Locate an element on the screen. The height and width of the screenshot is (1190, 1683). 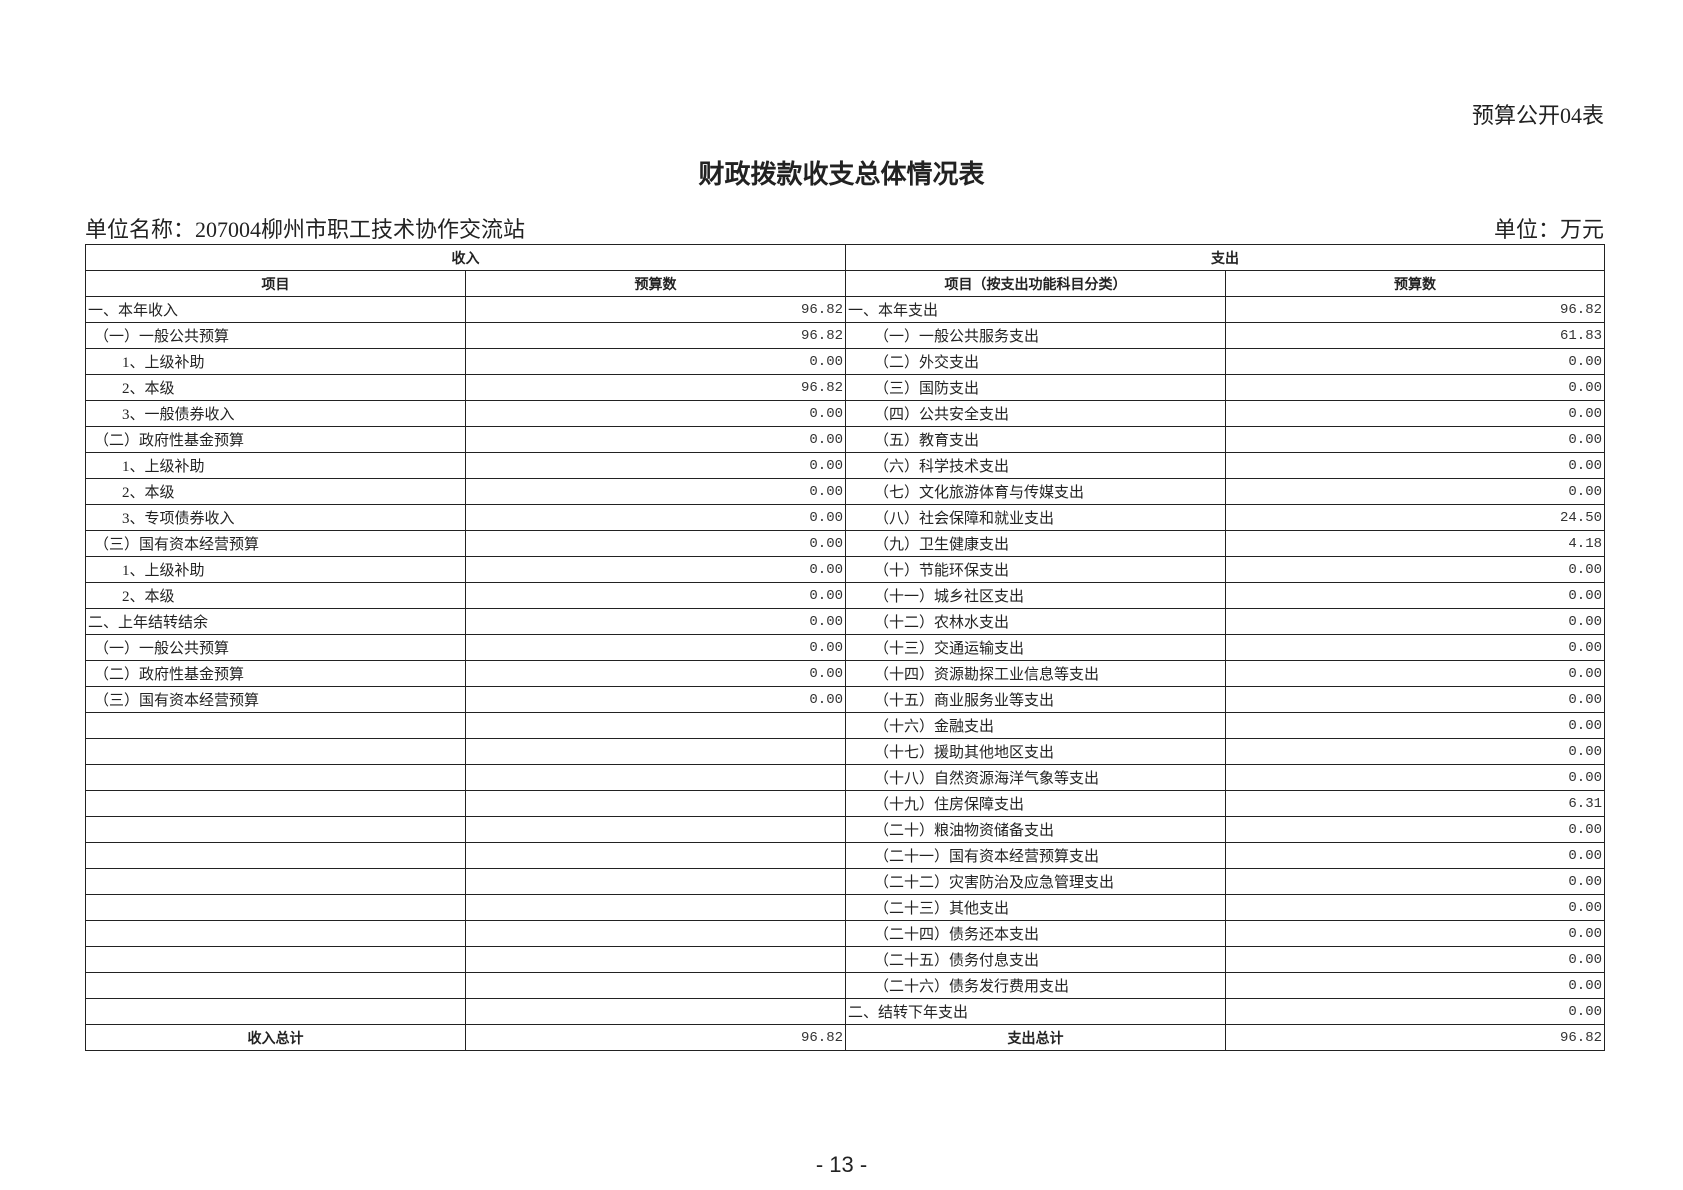
income-item-header: 项目 is located at coordinates (275, 283).